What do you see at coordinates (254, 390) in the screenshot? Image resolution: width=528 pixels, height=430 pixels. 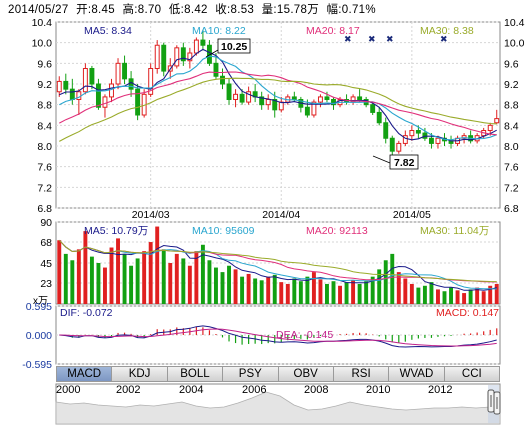 I see `timeline-year: 2006` at bounding box center [254, 390].